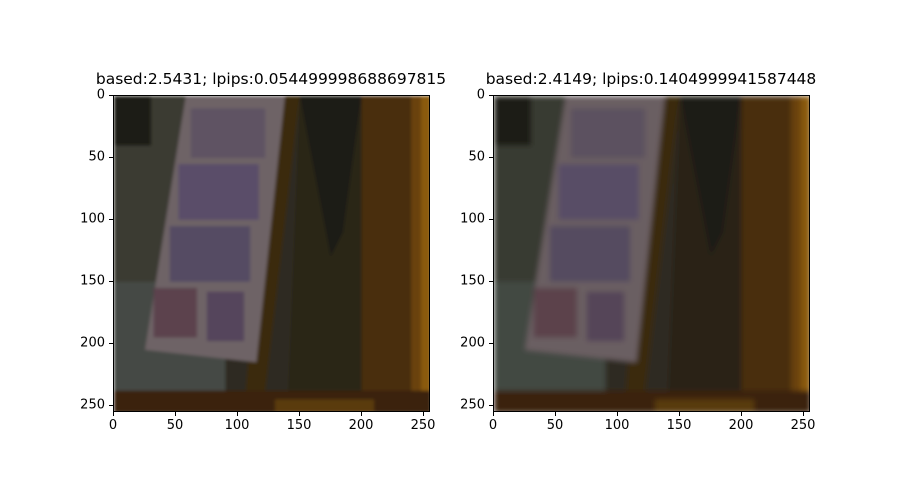 Image resolution: width=900 pixels, height=500 pixels. I want to click on panel-1-xtick-label: 0, so click(113, 425).